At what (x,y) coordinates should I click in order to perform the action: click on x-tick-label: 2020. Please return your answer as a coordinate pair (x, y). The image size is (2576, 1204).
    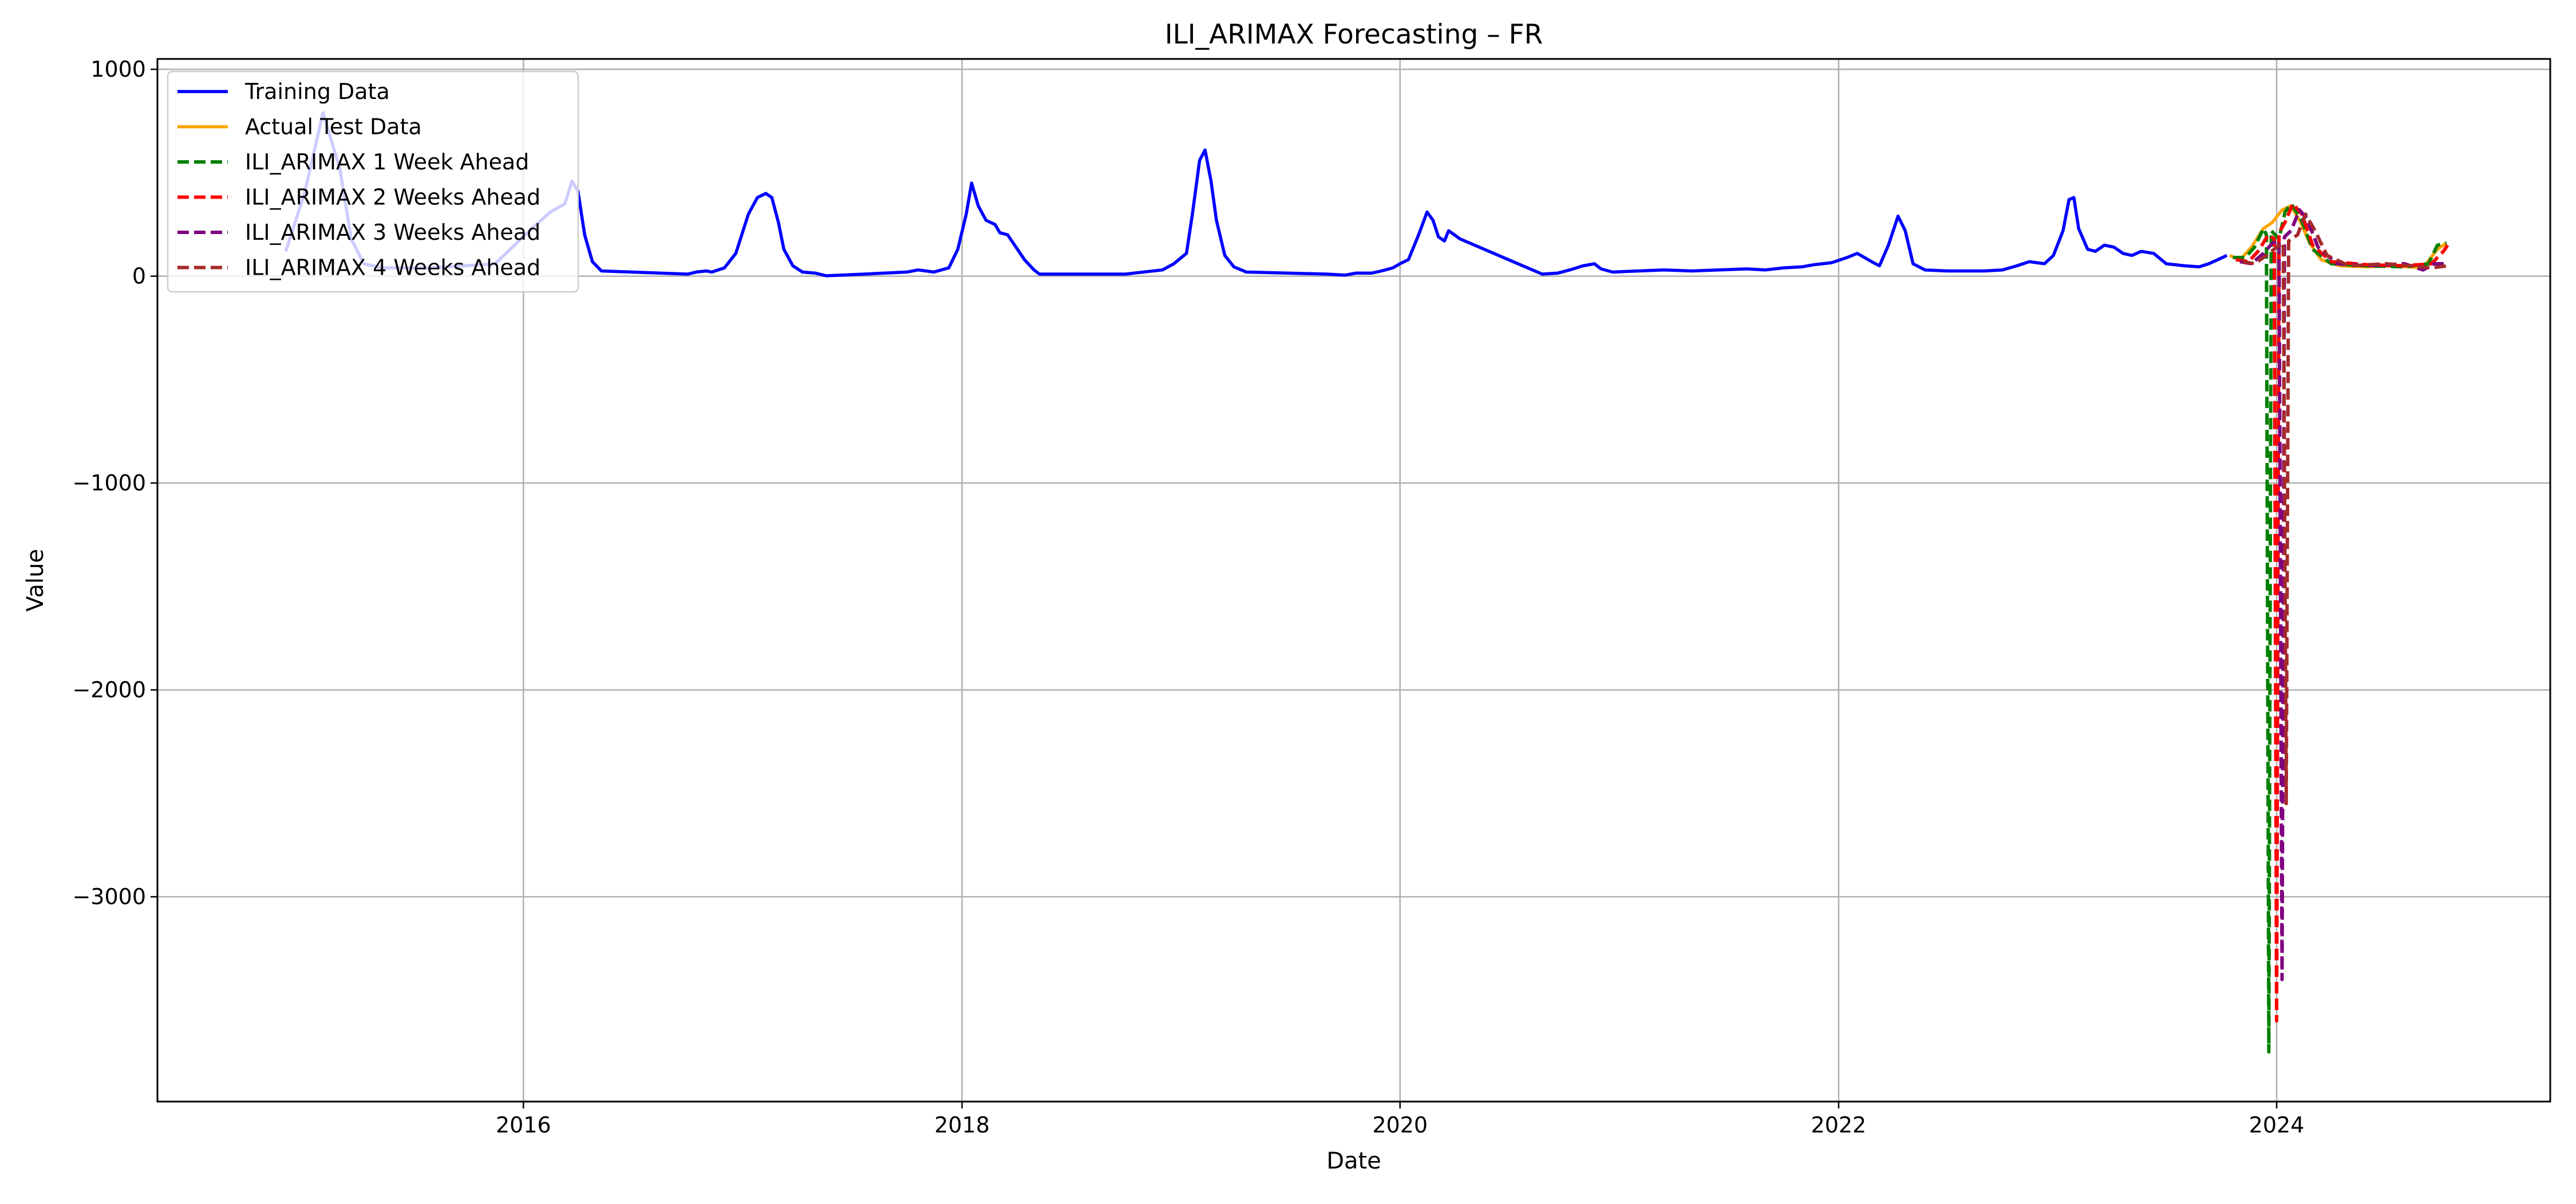
    Looking at the image, I should click on (1400, 1125).